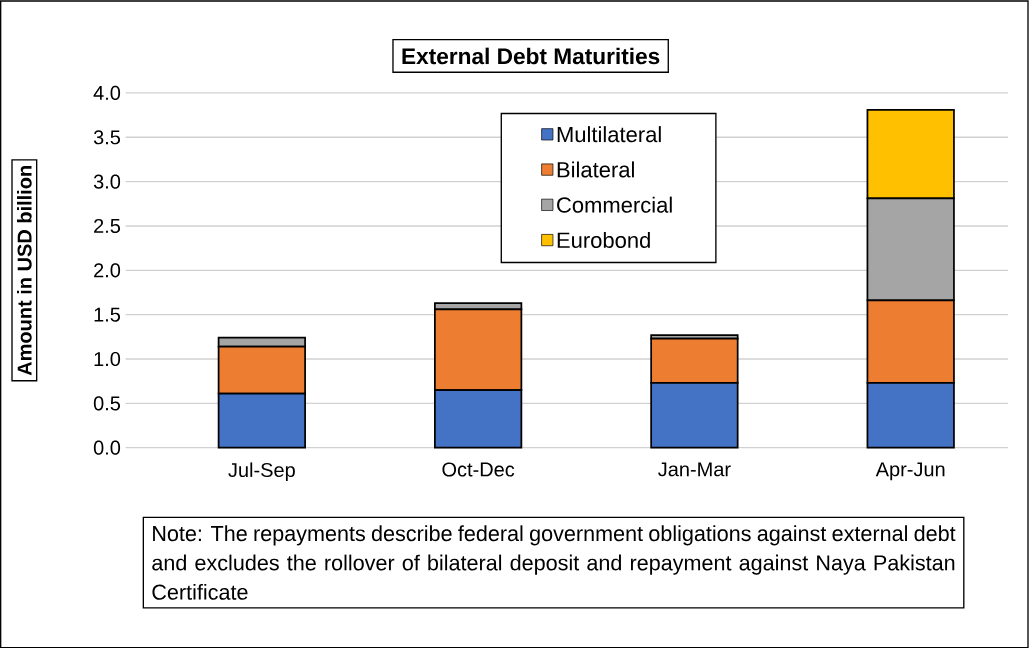 The width and height of the screenshot is (1029, 648). I want to click on x-tick-label: Oct-Dec, so click(478, 469).